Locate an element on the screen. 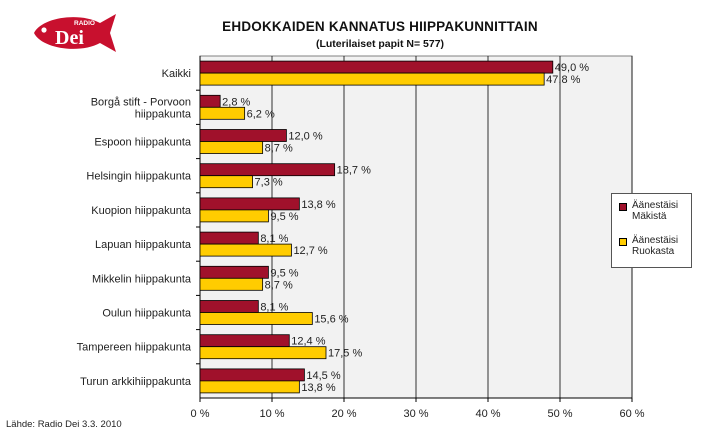 This screenshot has width=705, height=438. data-label: 15,6 % is located at coordinates (331, 320).